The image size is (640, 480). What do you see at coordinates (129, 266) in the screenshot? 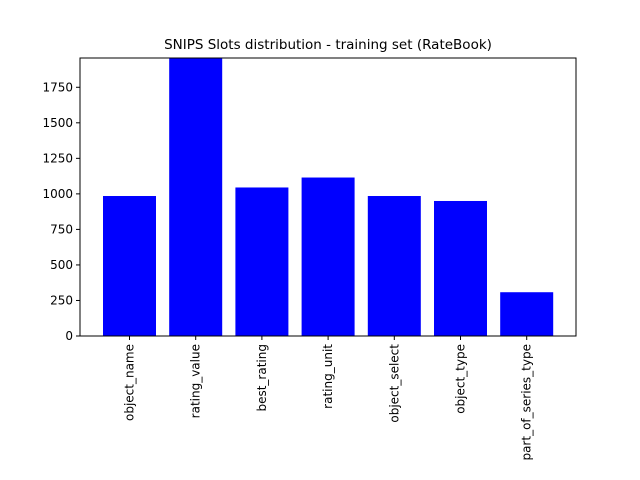
I see `bar-object_name` at bounding box center [129, 266].